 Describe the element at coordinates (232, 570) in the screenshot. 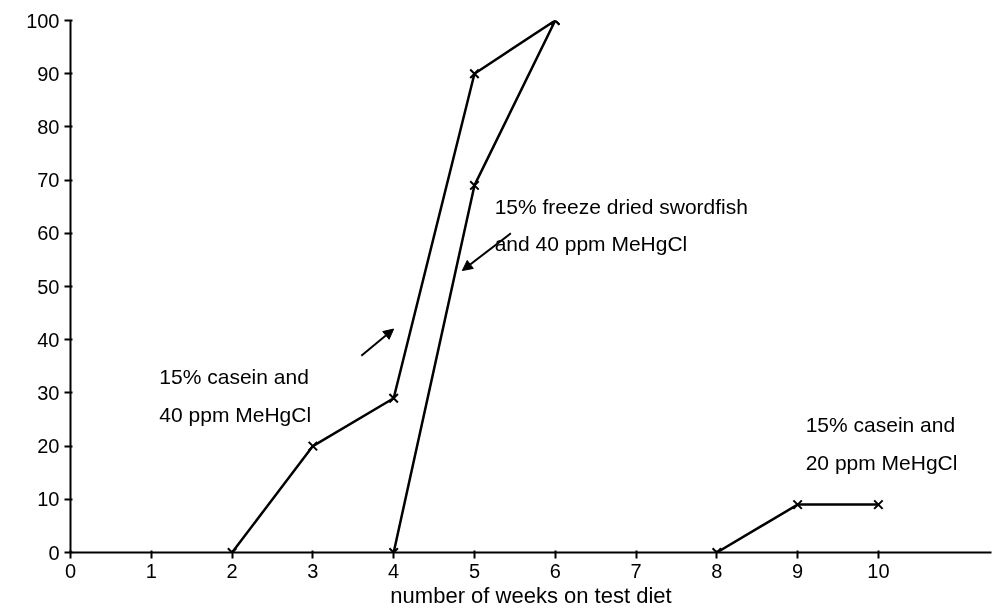

I see `x-tick-label: 2` at that location.